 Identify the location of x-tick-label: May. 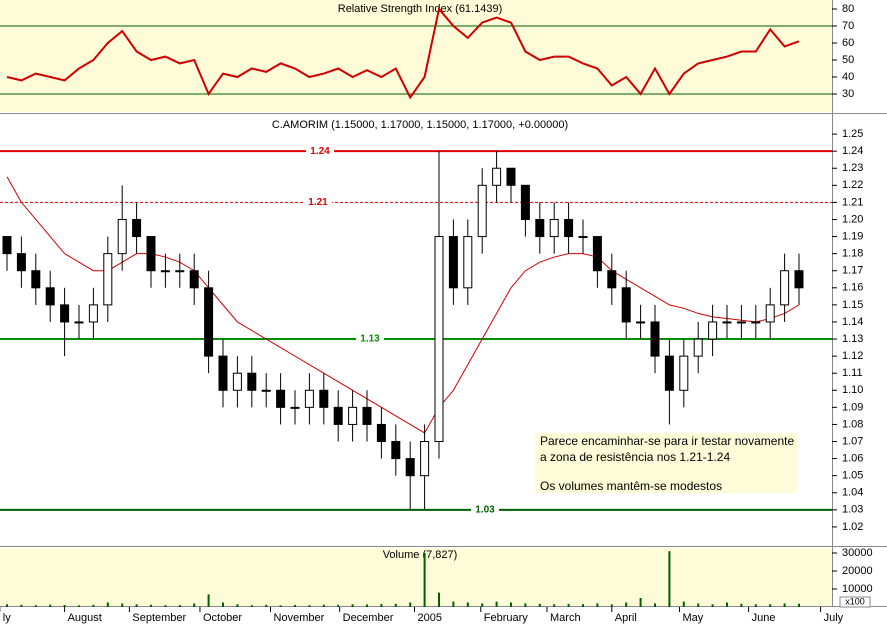
(692, 618).